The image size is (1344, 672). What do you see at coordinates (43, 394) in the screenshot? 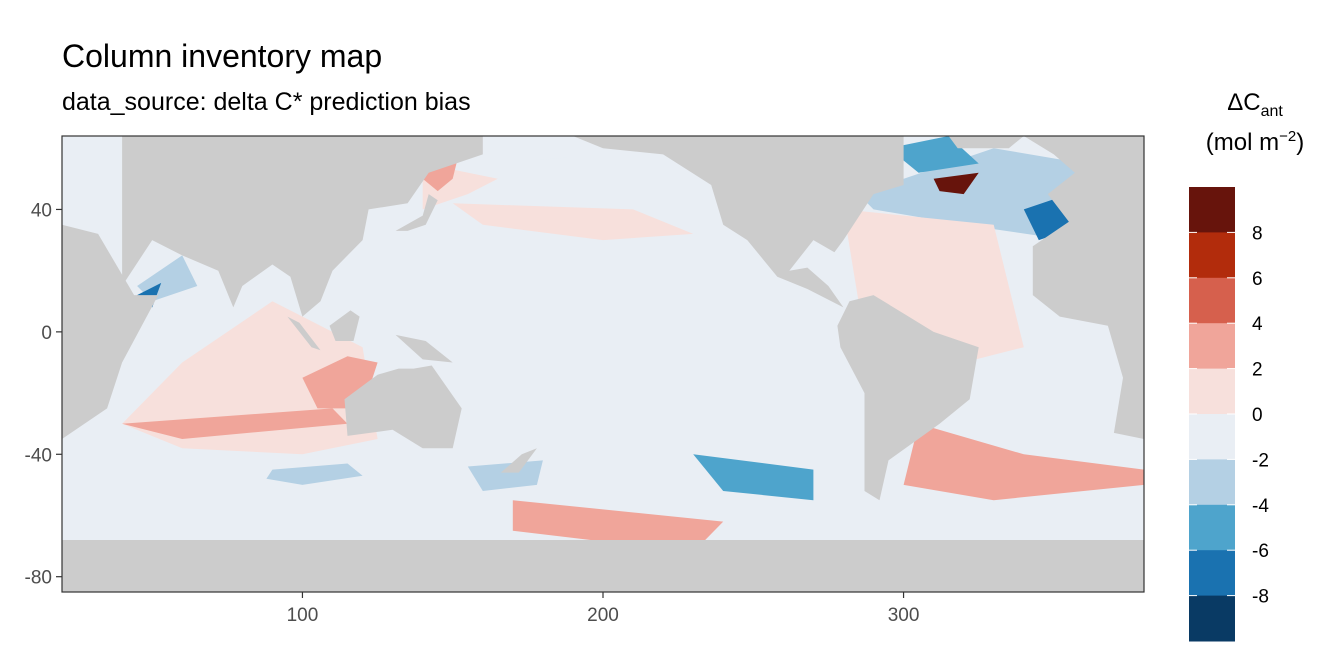
I see `y-axis: 40 0 -40 -80` at bounding box center [43, 394].